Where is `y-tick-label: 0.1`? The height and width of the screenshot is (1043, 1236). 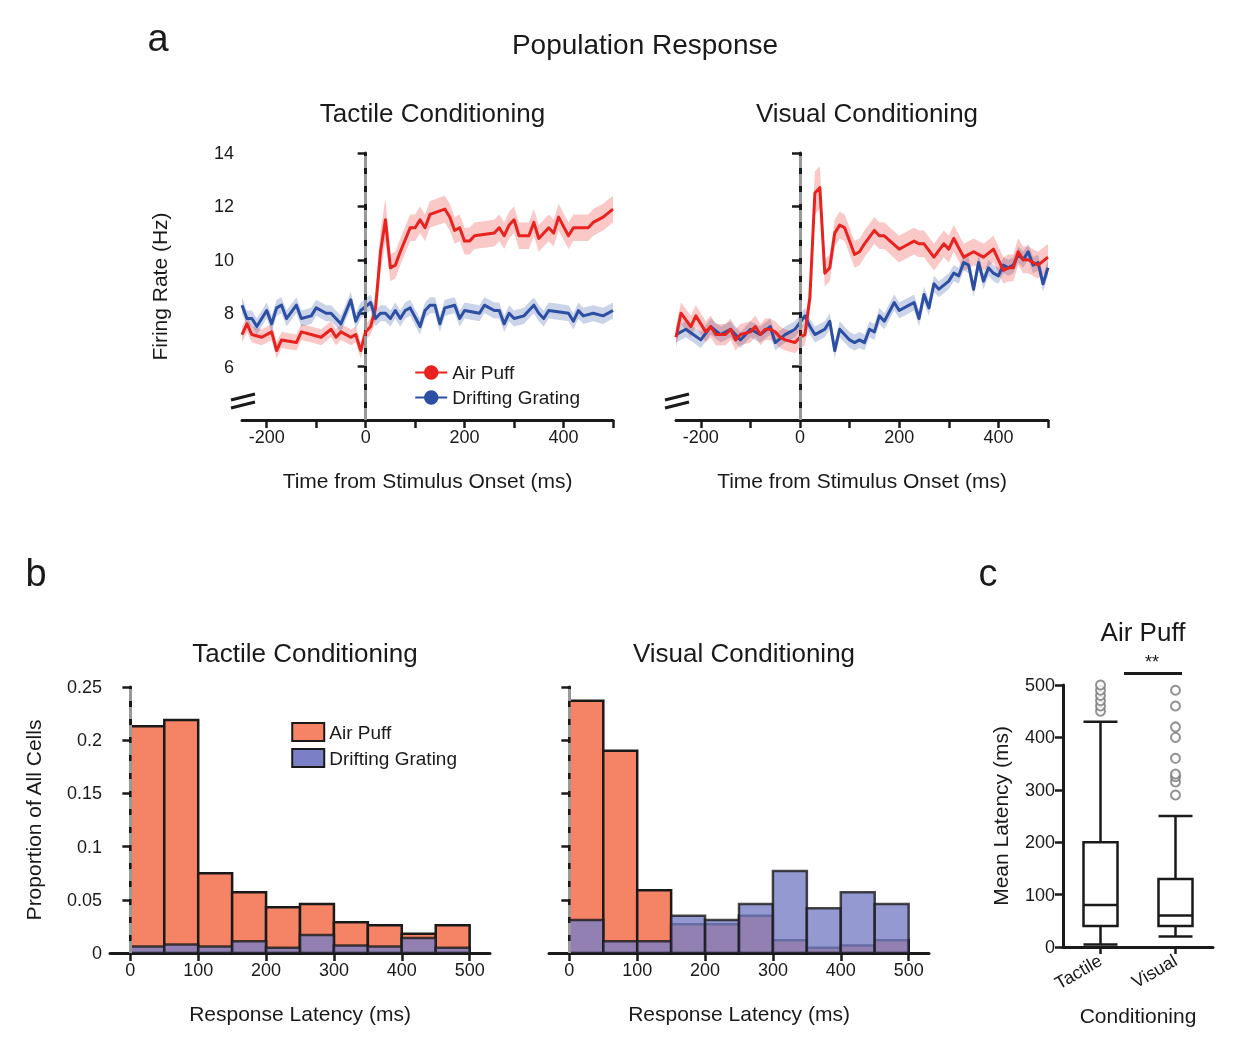 y-tick-label: 0.1 is located at coordinates (89, 846).